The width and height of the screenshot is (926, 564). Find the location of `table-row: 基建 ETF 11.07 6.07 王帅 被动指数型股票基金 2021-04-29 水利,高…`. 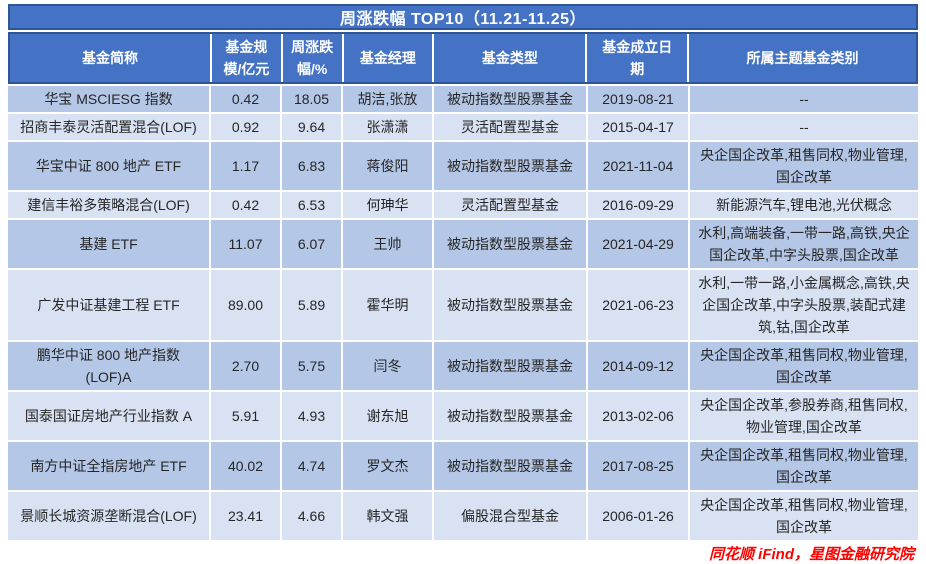

table-row: 基建 ETF 11.07 6.07 王帅 被动指数型股票基金 2021-04-29 水利,高… is located at coordinates (463, 244).